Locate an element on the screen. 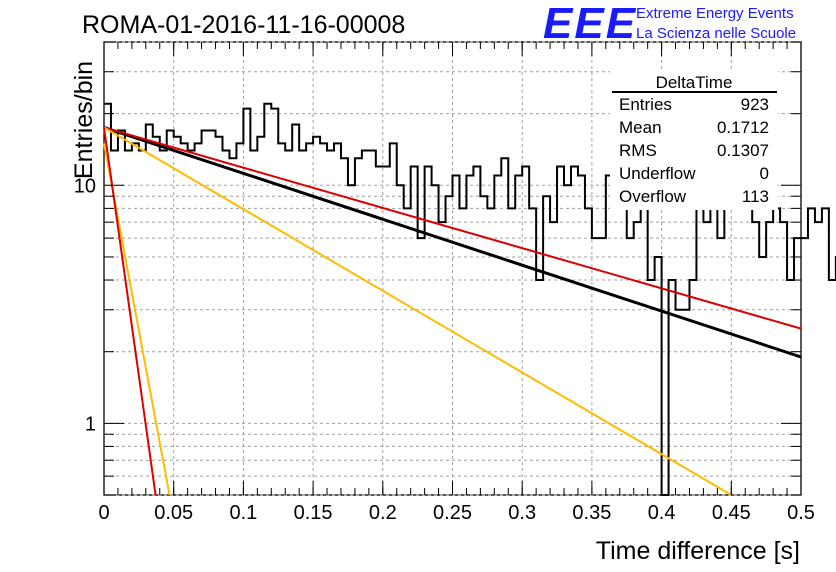 This screenshot has width=836, height=572. brand-line-2: La Scienza nelle Scuole is located at coordinates (716, 33).